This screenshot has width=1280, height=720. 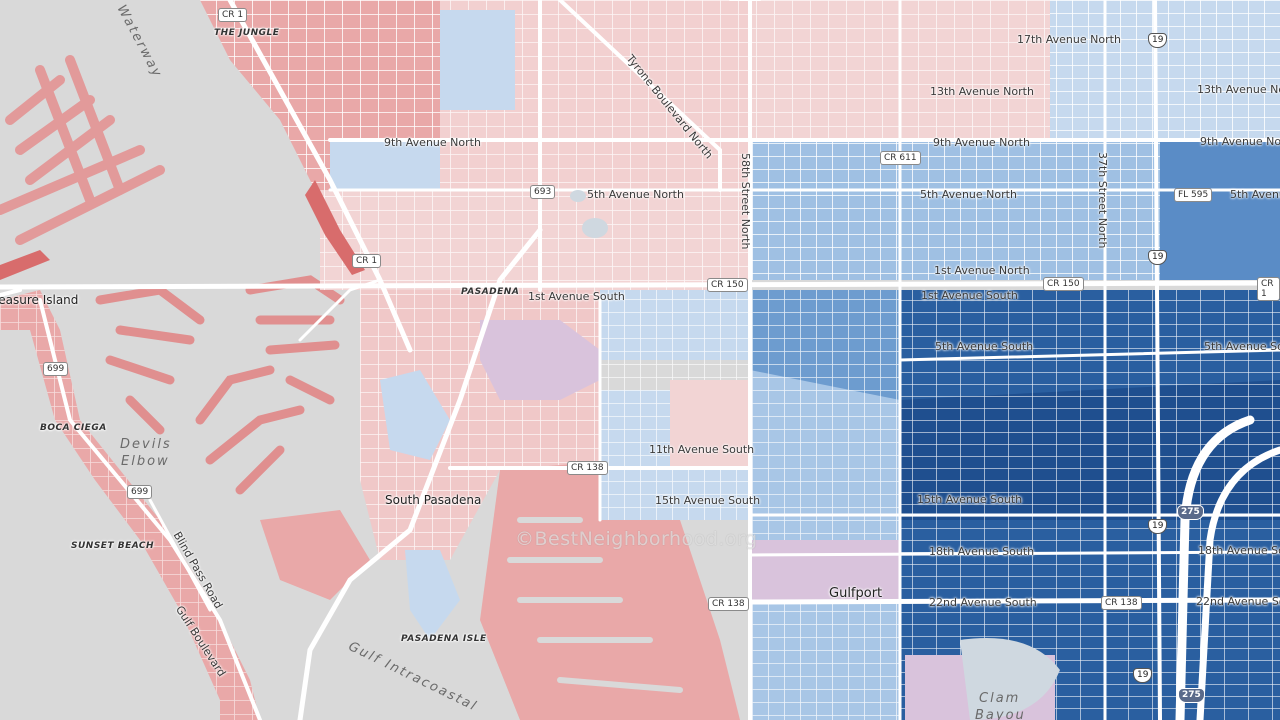 What do you see at coordinates (825, 570) in the screenshot?
I see `gulfport-purple` at bounding box center [825, 570].